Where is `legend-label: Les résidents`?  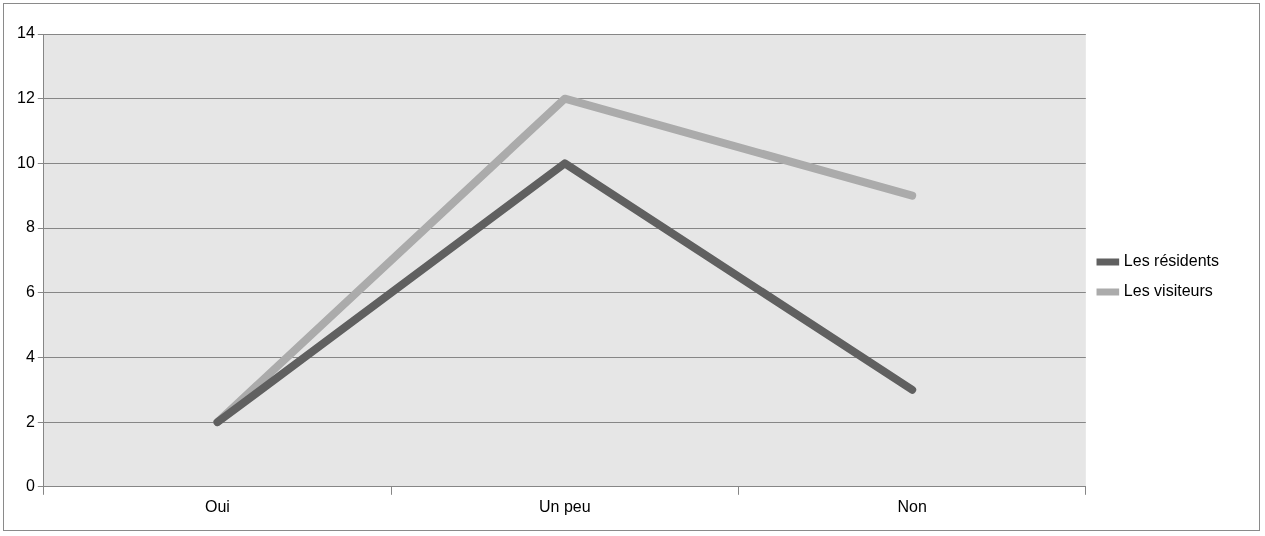
legend-label: Les résidents is located at coordinates (1171, 261).